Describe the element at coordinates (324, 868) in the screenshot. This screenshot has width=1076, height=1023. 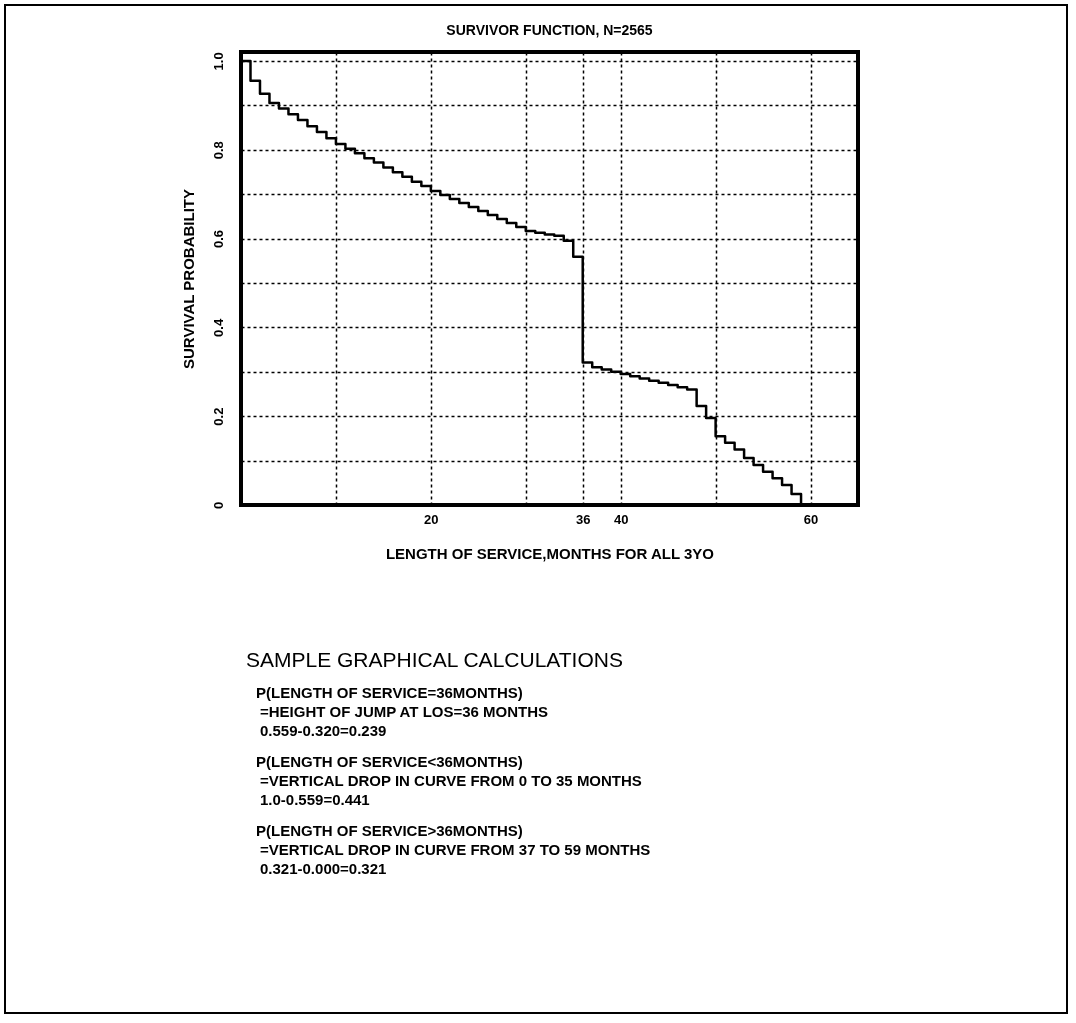
I see `text: 0.321-0.000=0.321` at that location.